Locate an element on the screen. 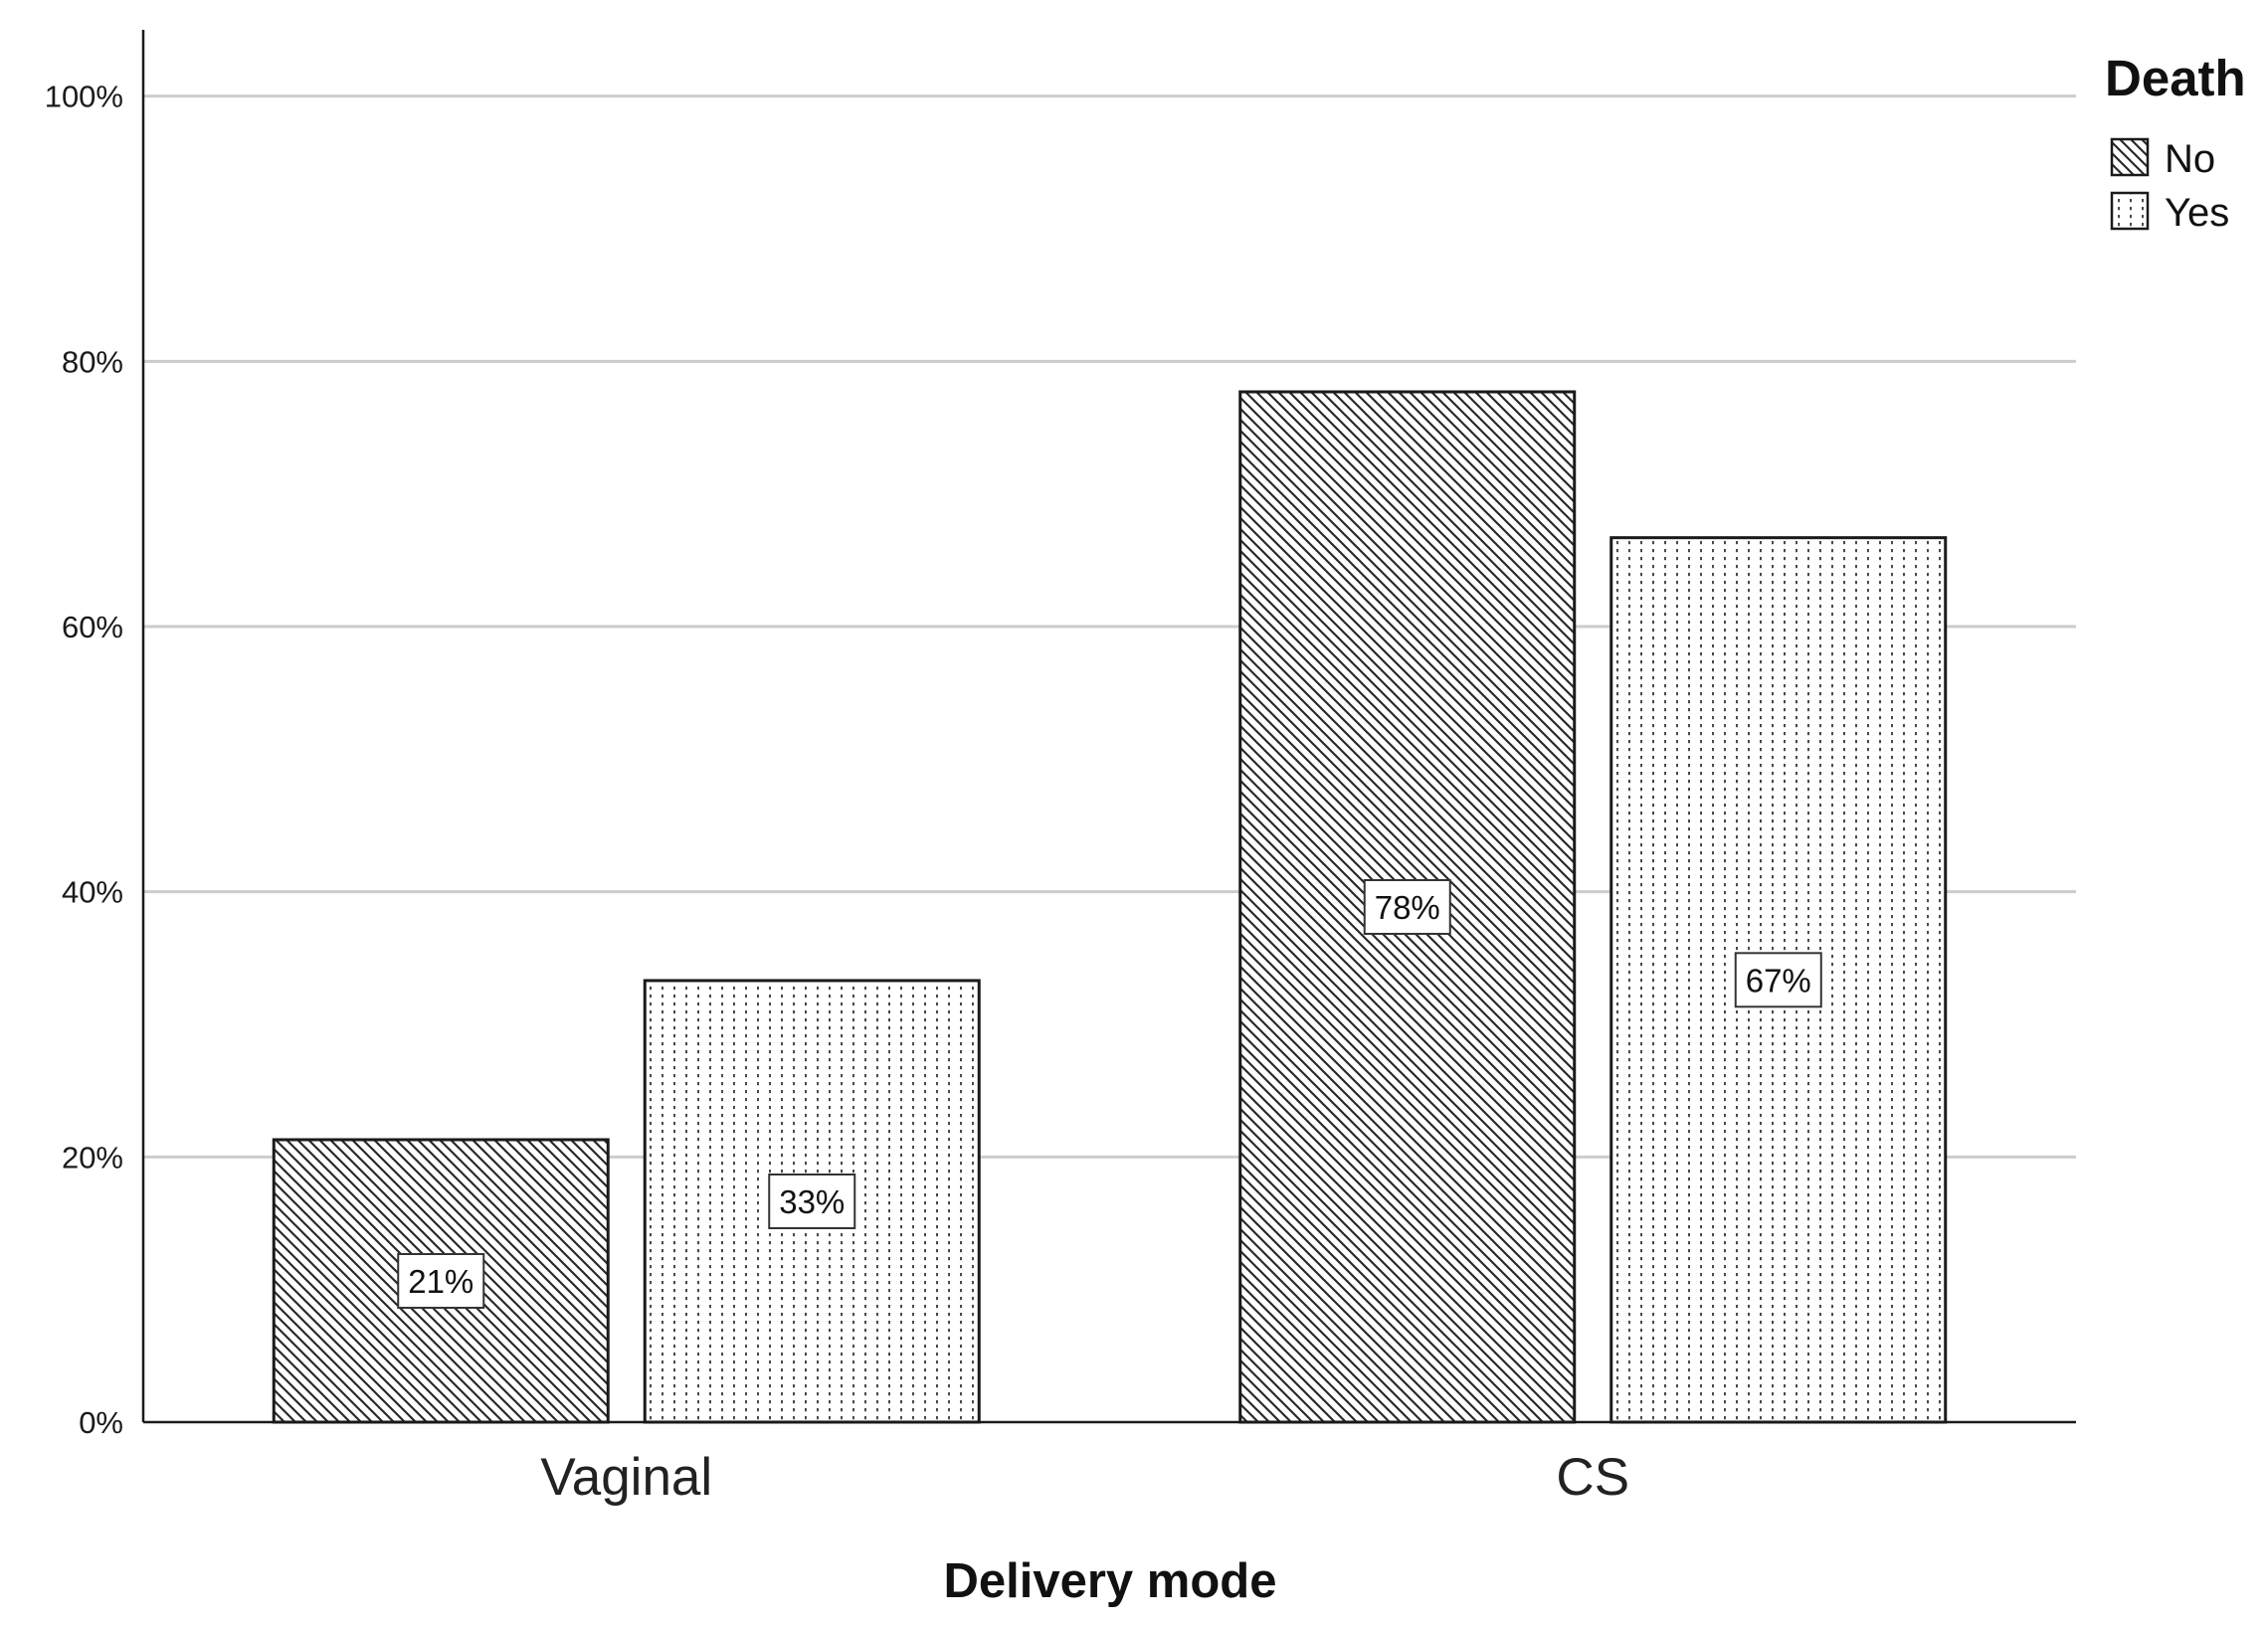  y-tick-label: 60% is located at coordinates (93, 627).